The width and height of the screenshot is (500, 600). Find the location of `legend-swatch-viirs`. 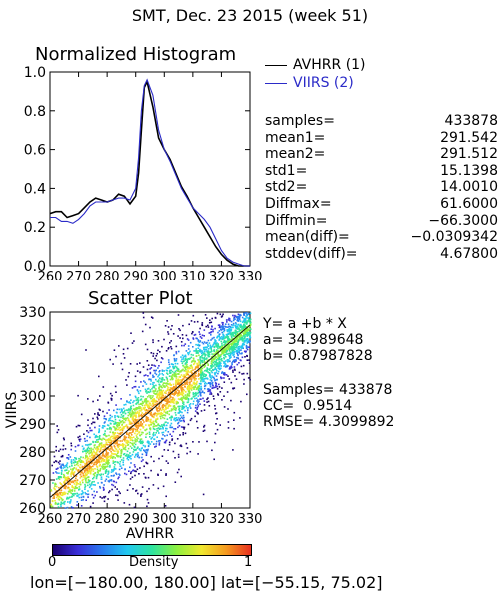

legend-swatch-viirs is located at coordinates (276, 83).